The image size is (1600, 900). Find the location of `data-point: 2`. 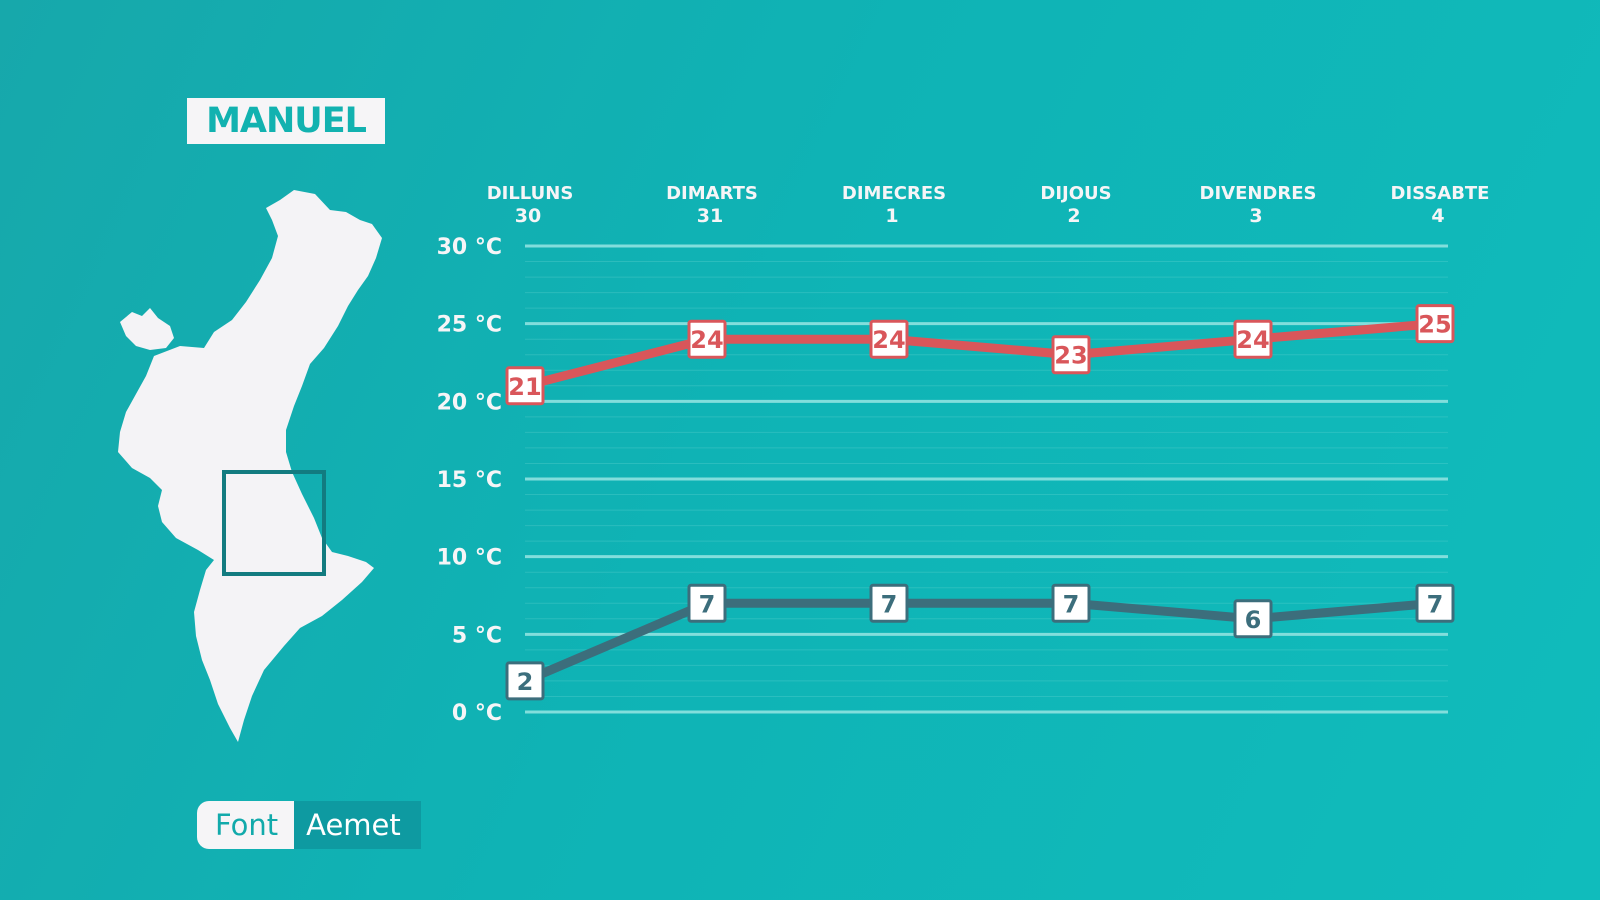

data-point: 2 is located at coordinates (525, 681).